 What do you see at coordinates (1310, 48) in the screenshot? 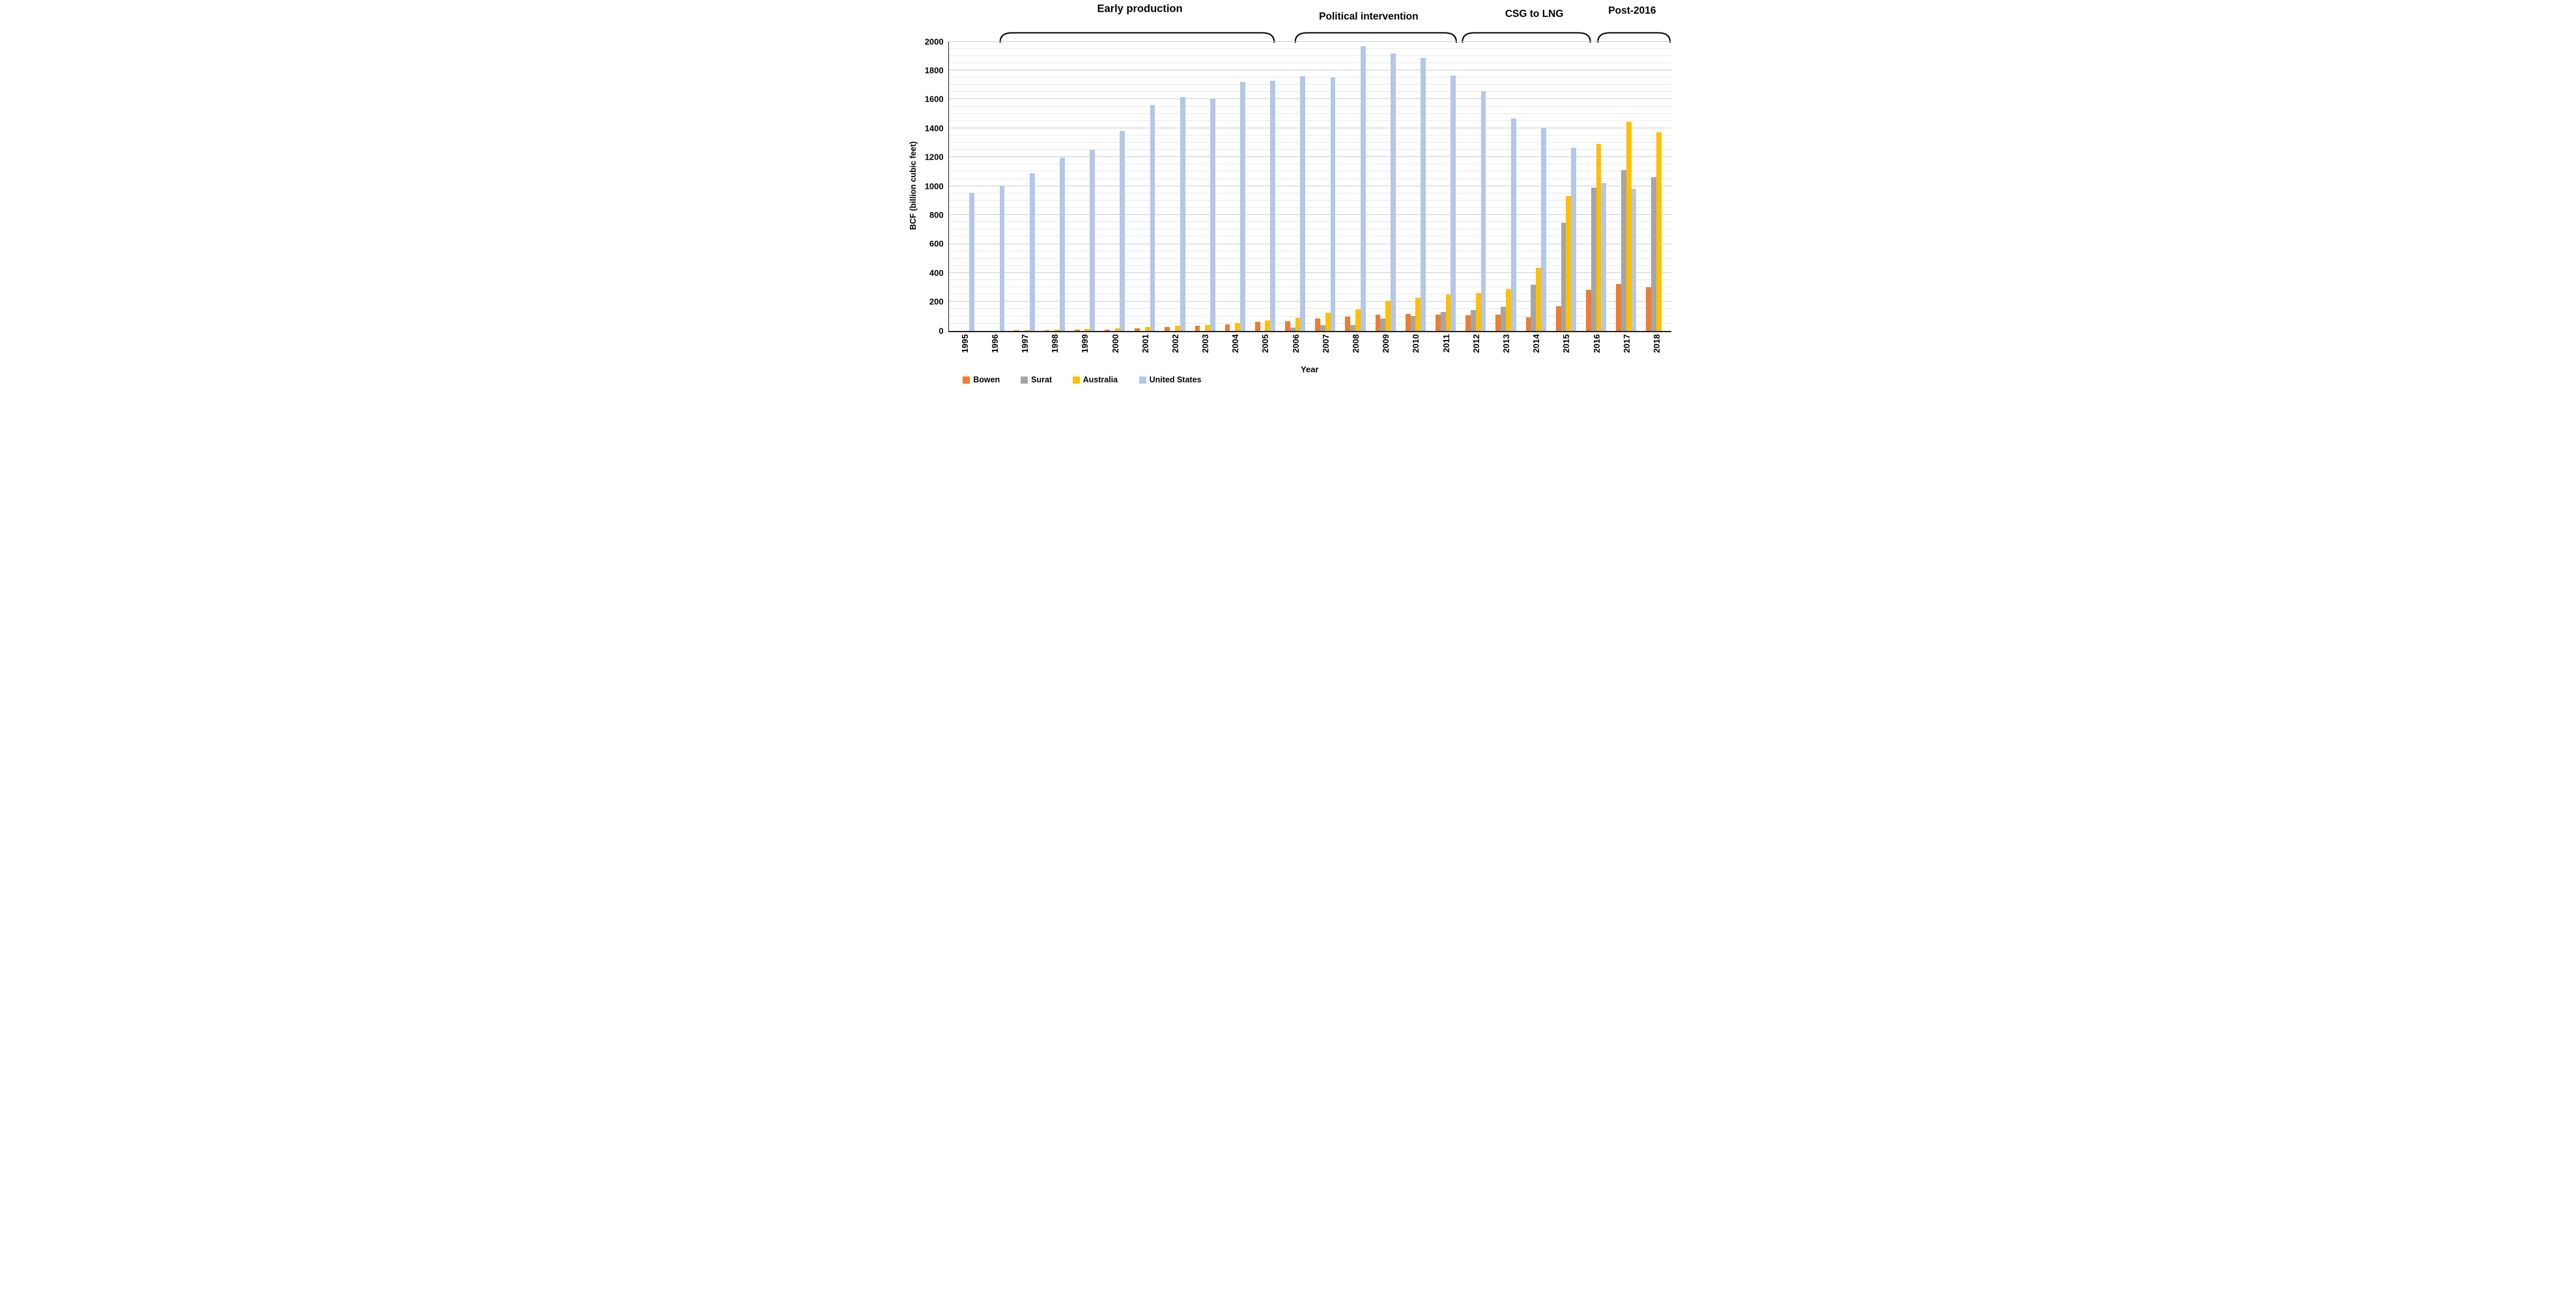
I see `gridline-minor-1950` at bounding box center [1310, 48].